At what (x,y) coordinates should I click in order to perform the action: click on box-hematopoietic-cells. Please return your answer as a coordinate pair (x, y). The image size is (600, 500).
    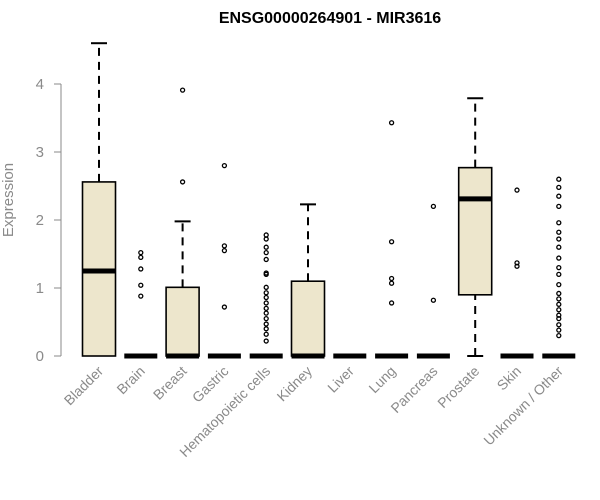
    Looking at the image, I should click on (266, 295).